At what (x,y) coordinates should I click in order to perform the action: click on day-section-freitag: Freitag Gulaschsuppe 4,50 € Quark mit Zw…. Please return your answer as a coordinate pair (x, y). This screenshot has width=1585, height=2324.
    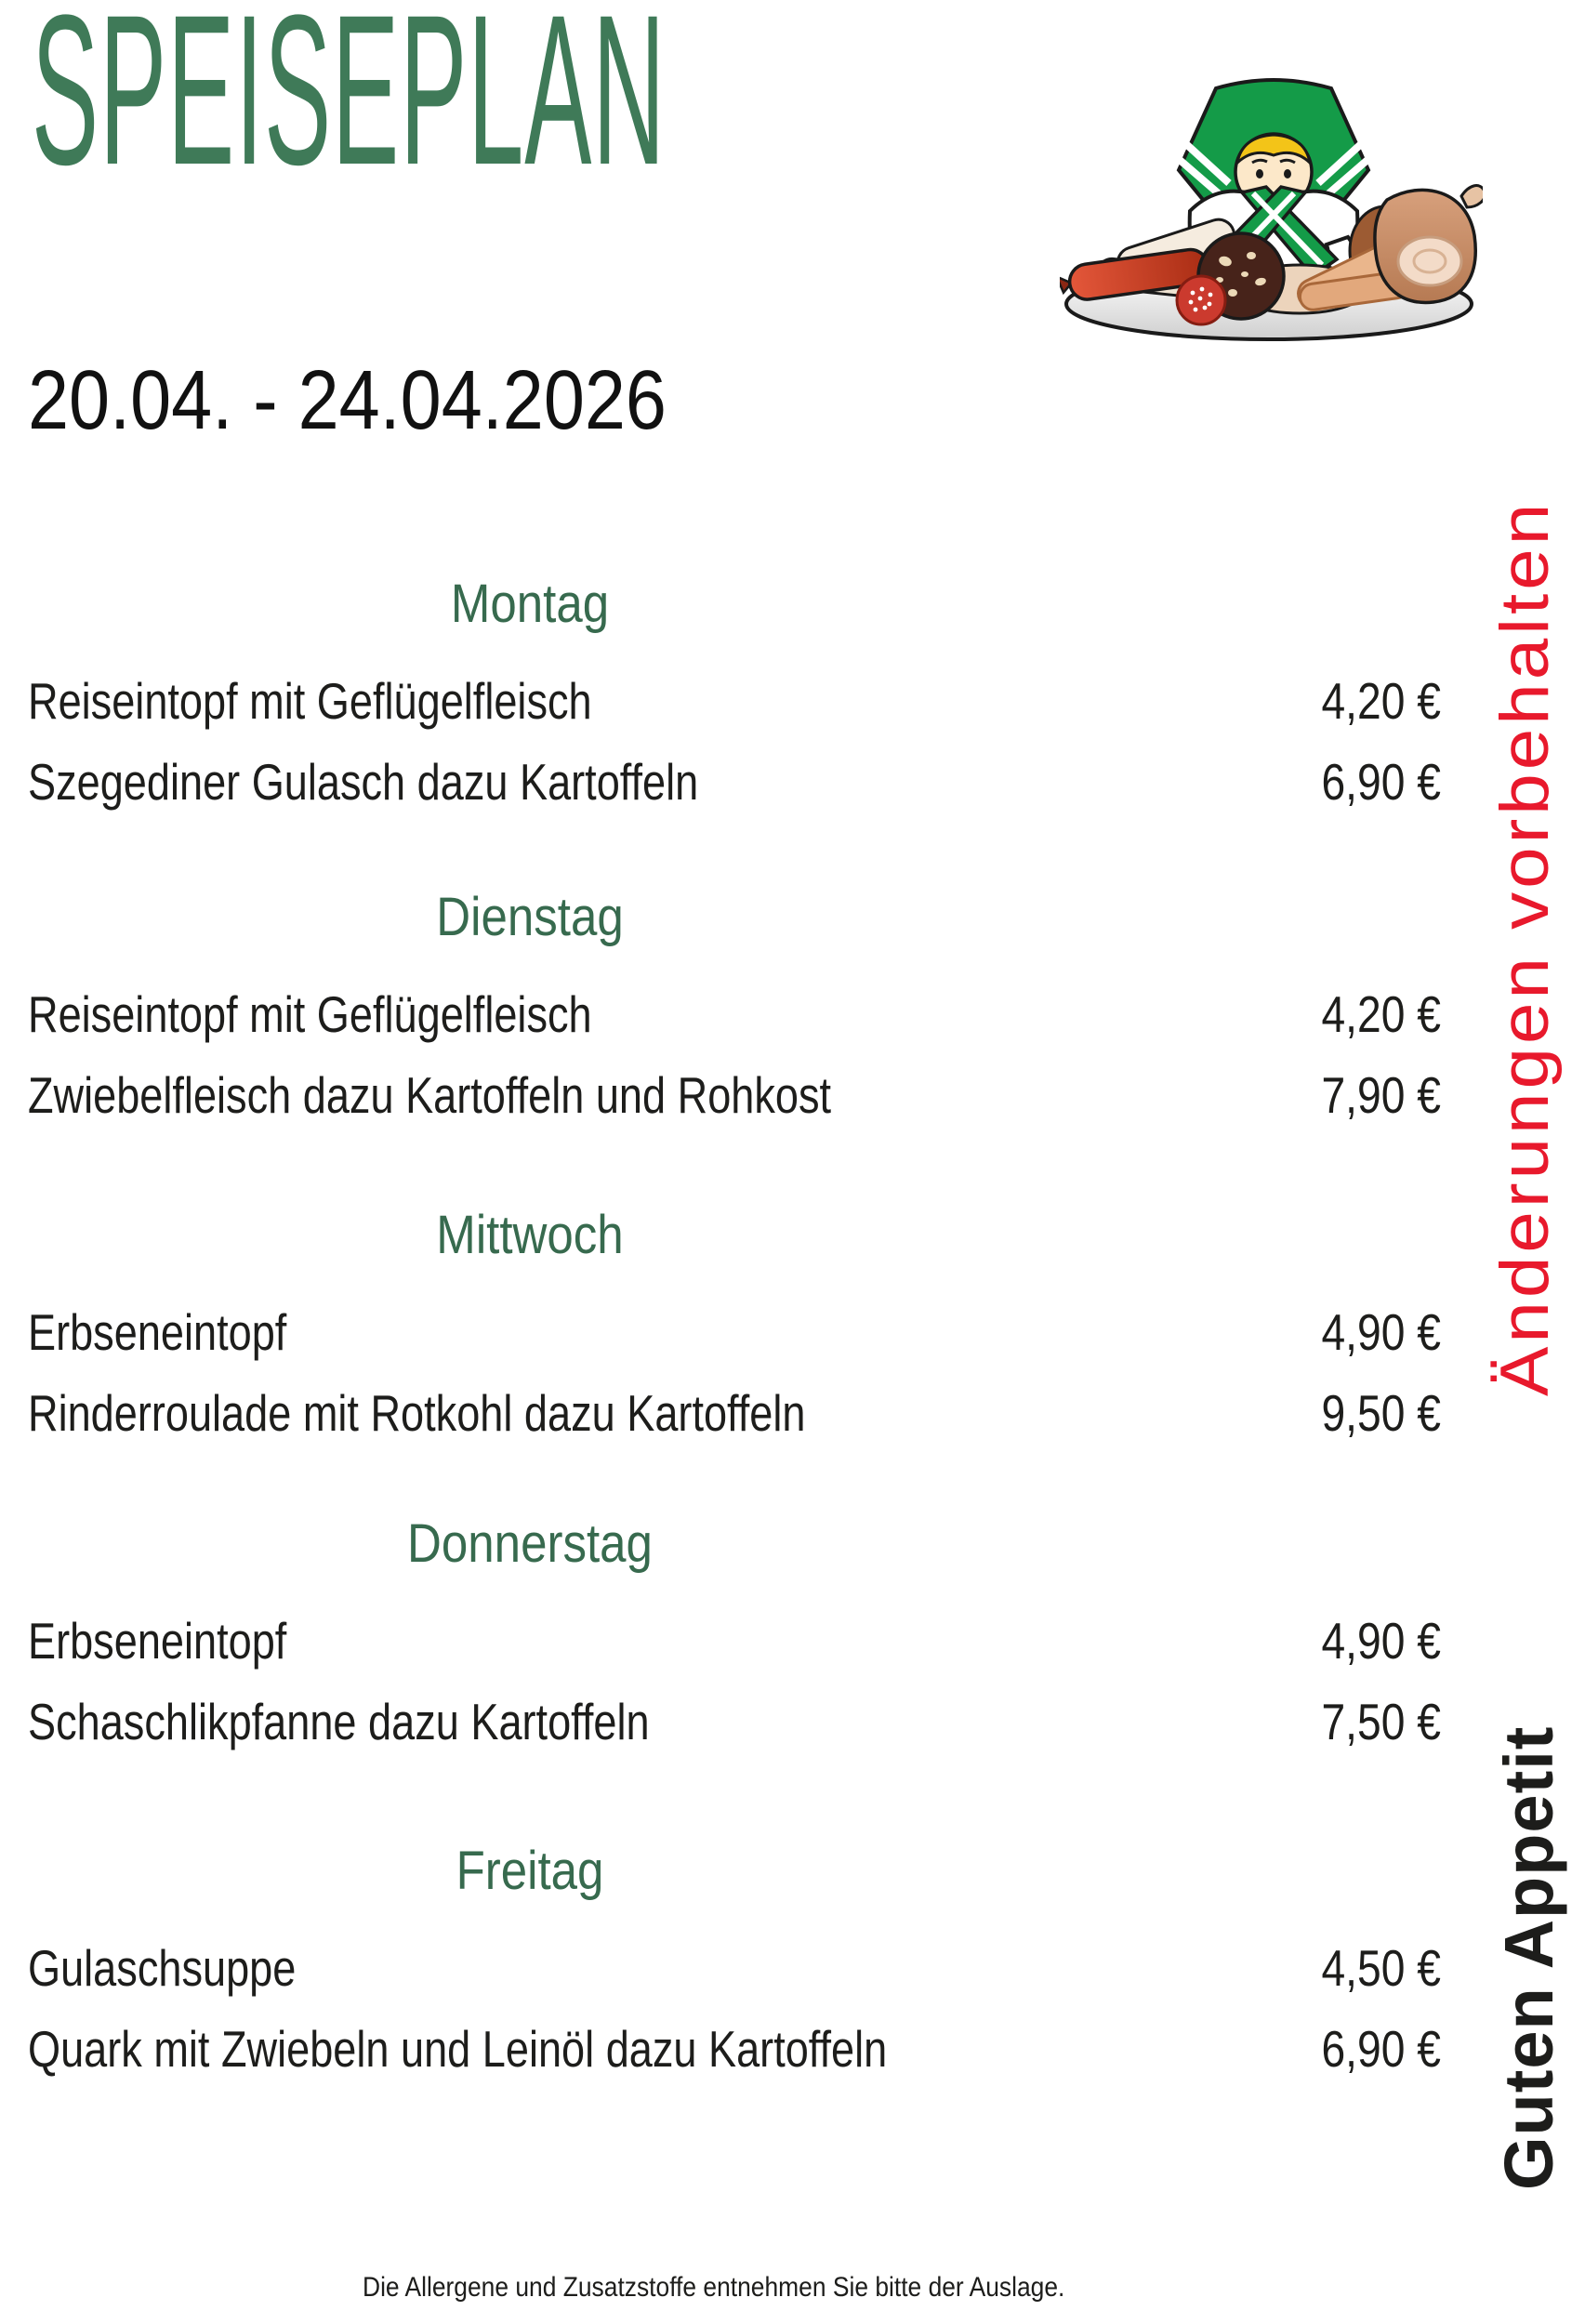
    Looking at the image, I should click on (734, 1964).